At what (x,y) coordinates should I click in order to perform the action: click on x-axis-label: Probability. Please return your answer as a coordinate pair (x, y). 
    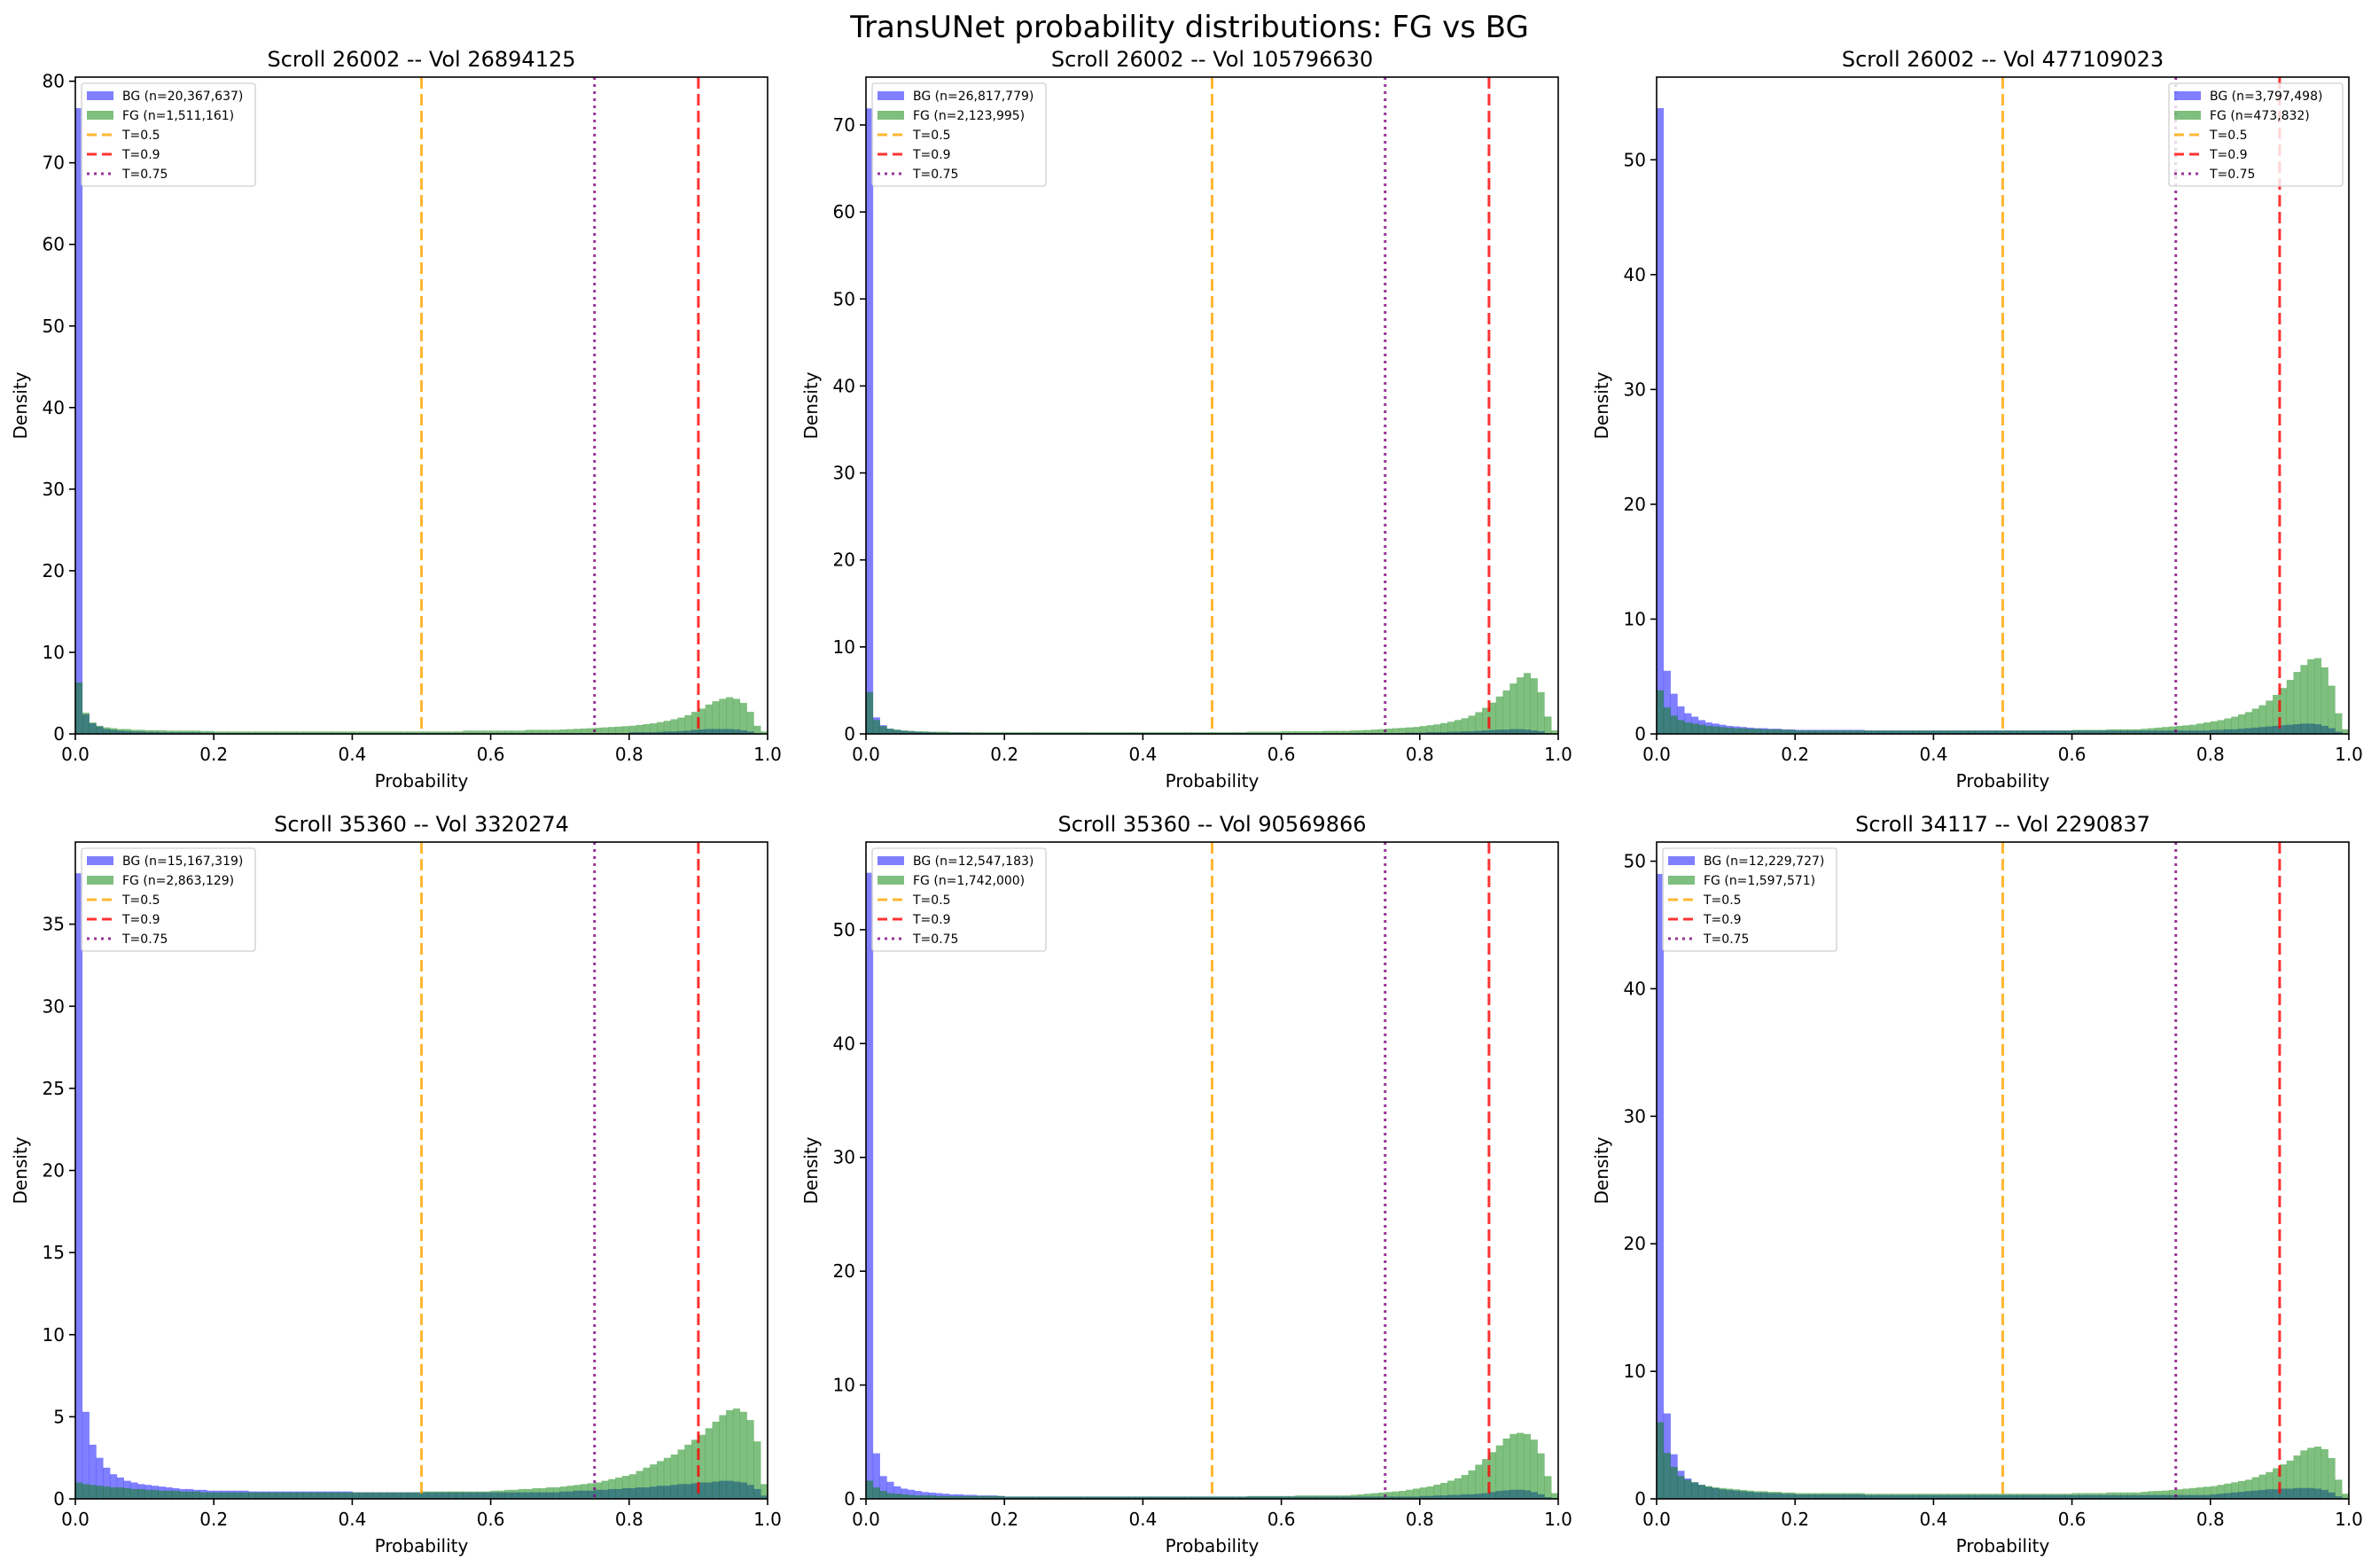
    Looking at the image, I should click on (422, 781).